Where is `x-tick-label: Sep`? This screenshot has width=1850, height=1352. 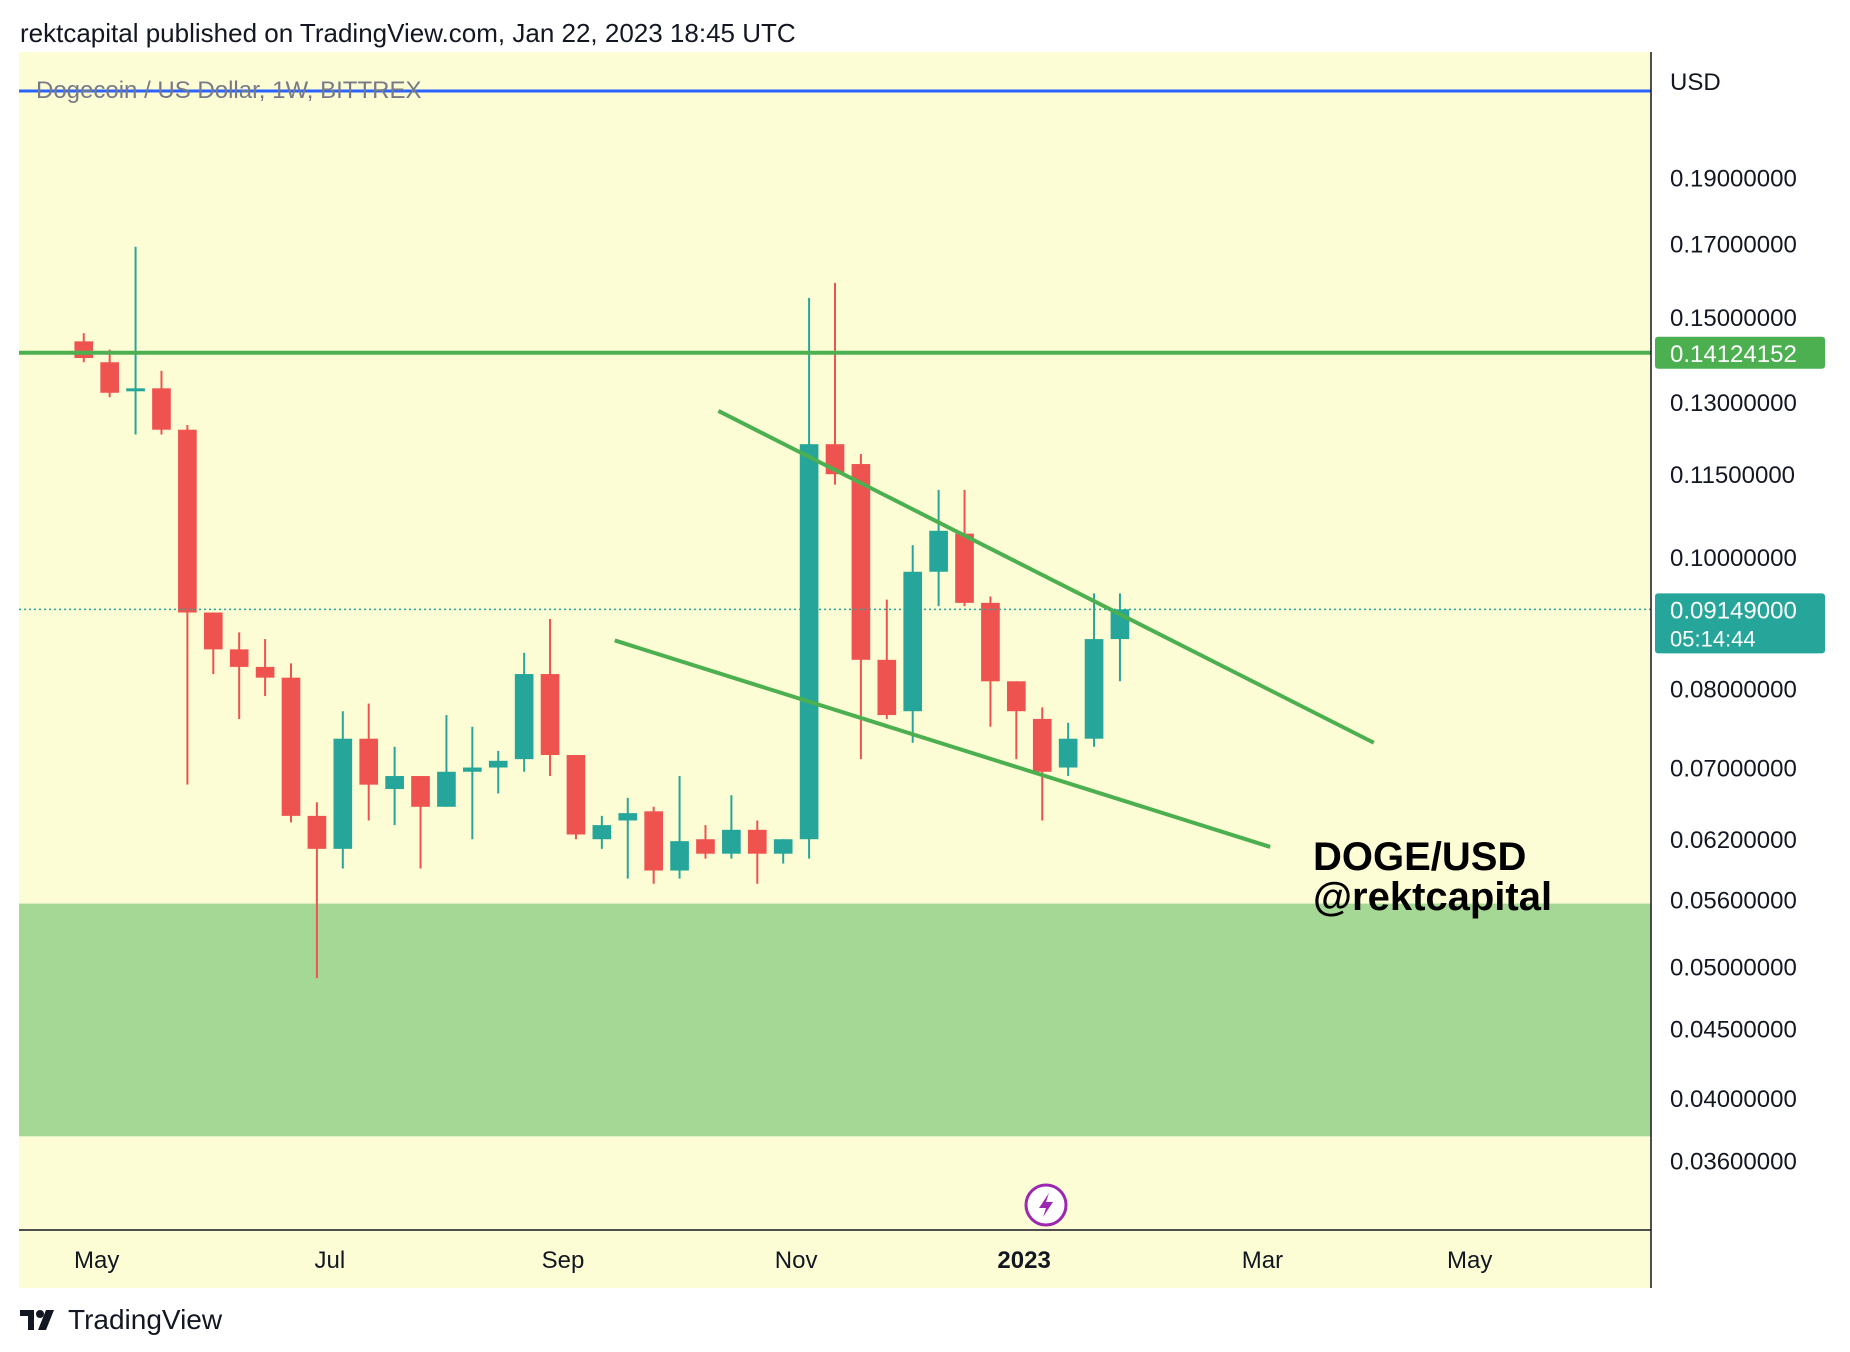 x-tick-label: Sep is located at coordinates (563, 1260).